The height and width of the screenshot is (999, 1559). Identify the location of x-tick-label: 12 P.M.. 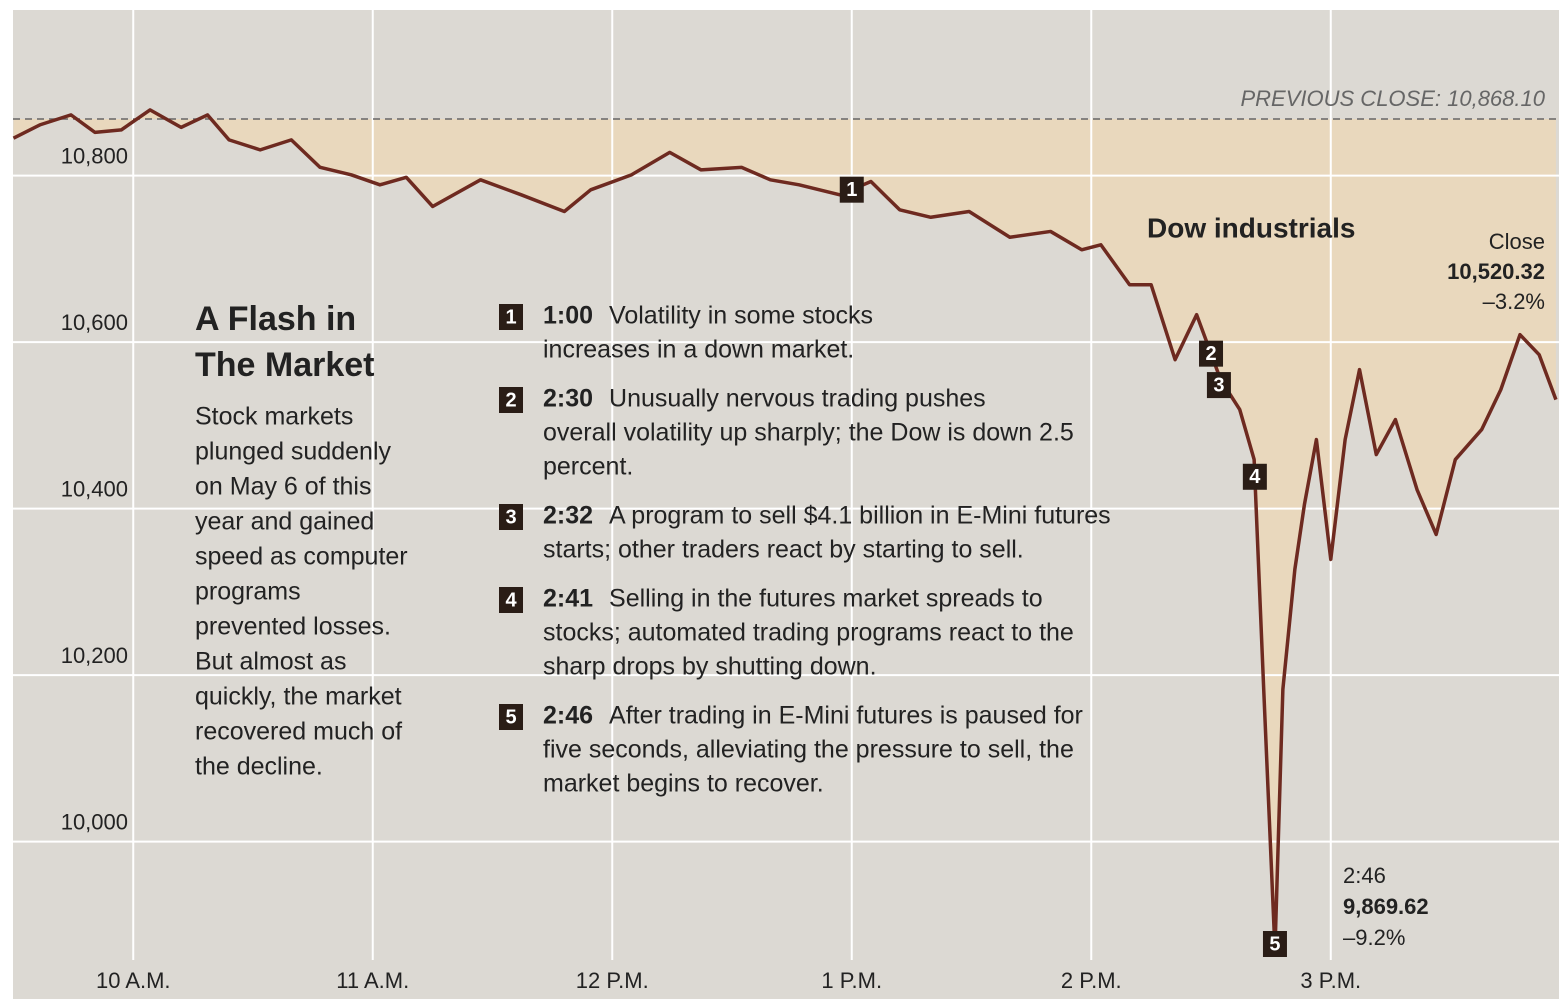
(612, 980).